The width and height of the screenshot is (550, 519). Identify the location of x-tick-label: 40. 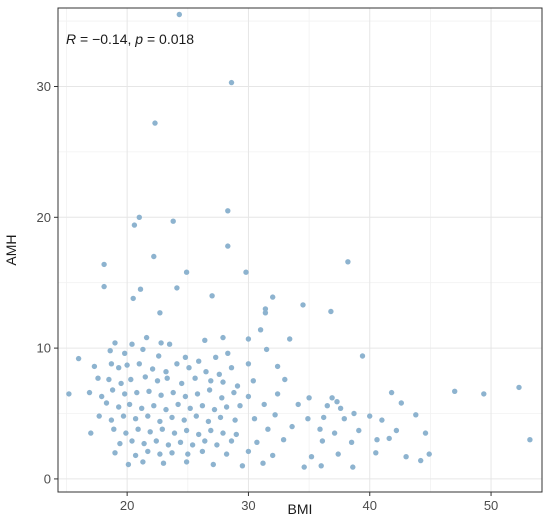
(370, 505).